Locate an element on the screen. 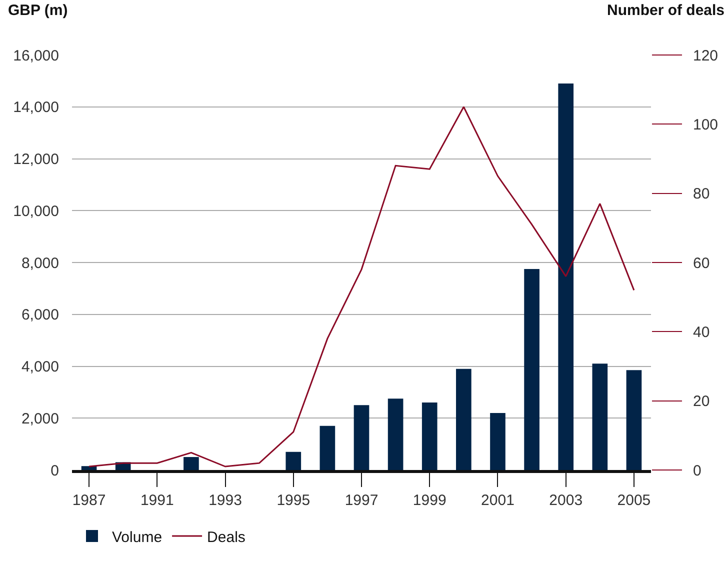 The height and width of the screenshot is (565, 728). x-tick-label: 1999 is located at coordinates (429, 500).